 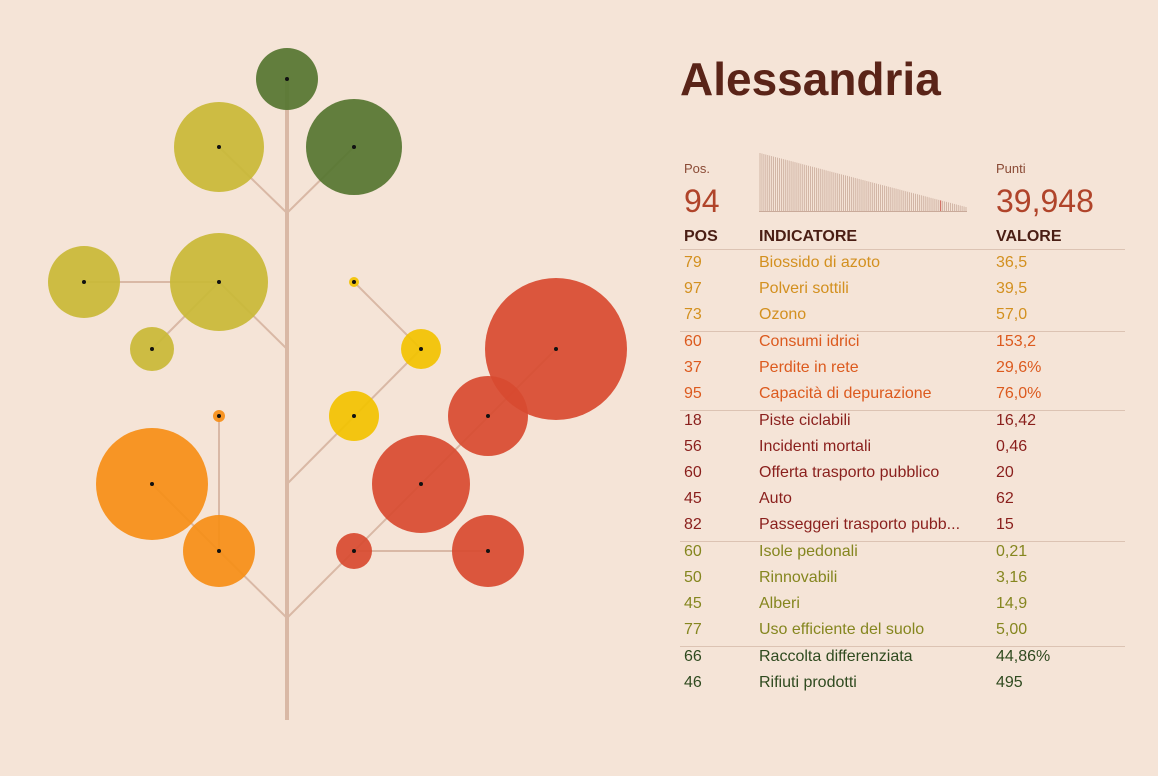 I want to click on row-value: 16,42, so click(x=1016, y=420).